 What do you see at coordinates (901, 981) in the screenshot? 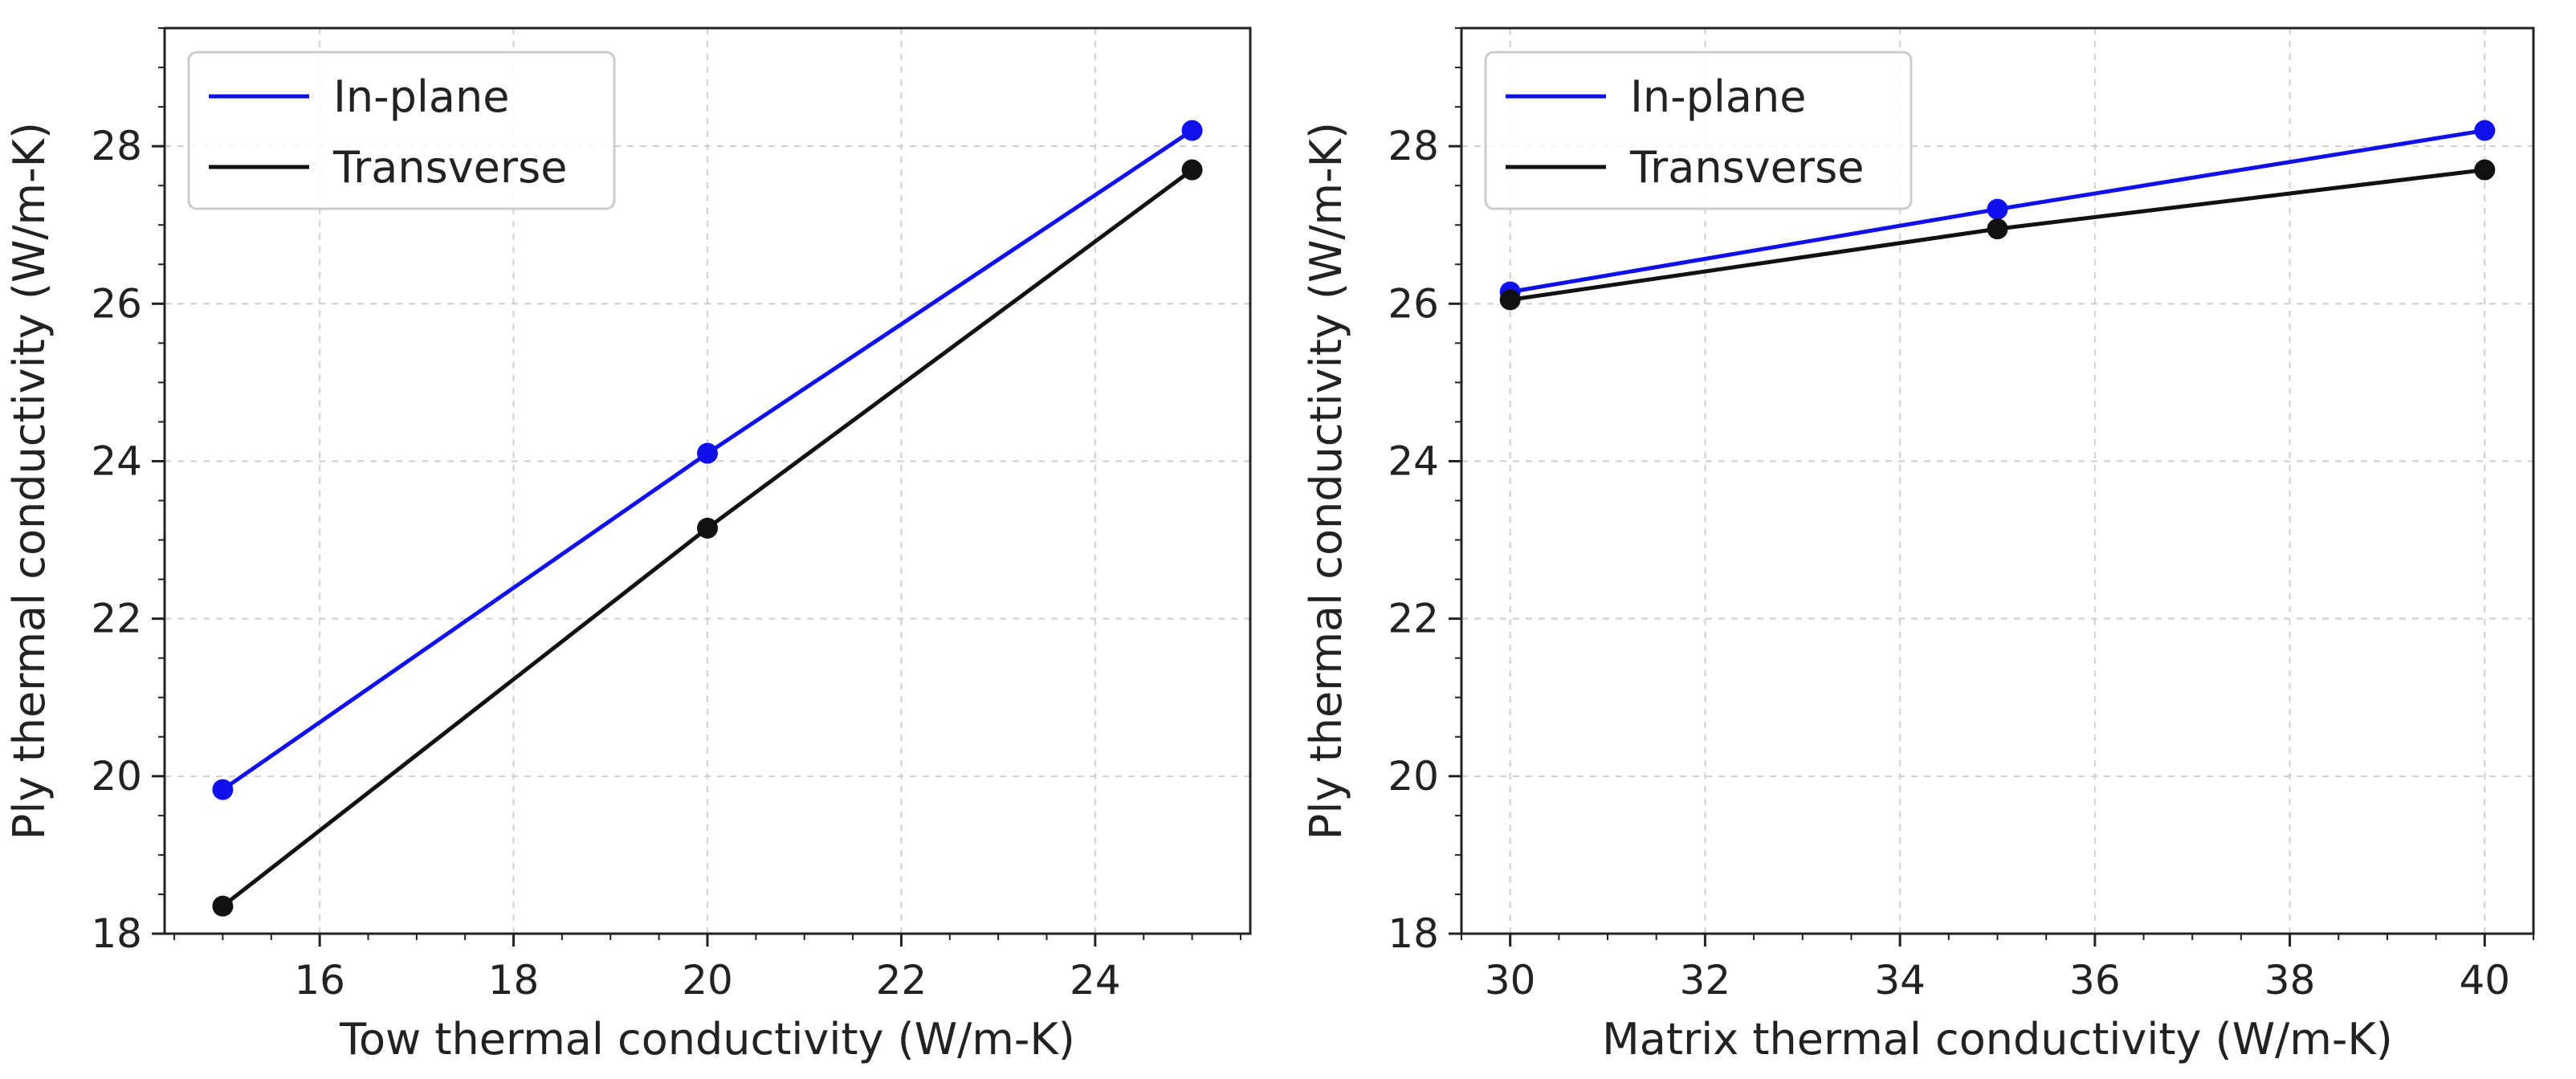
I see `x-tick-label: 22` at bounding box center [901, 981].